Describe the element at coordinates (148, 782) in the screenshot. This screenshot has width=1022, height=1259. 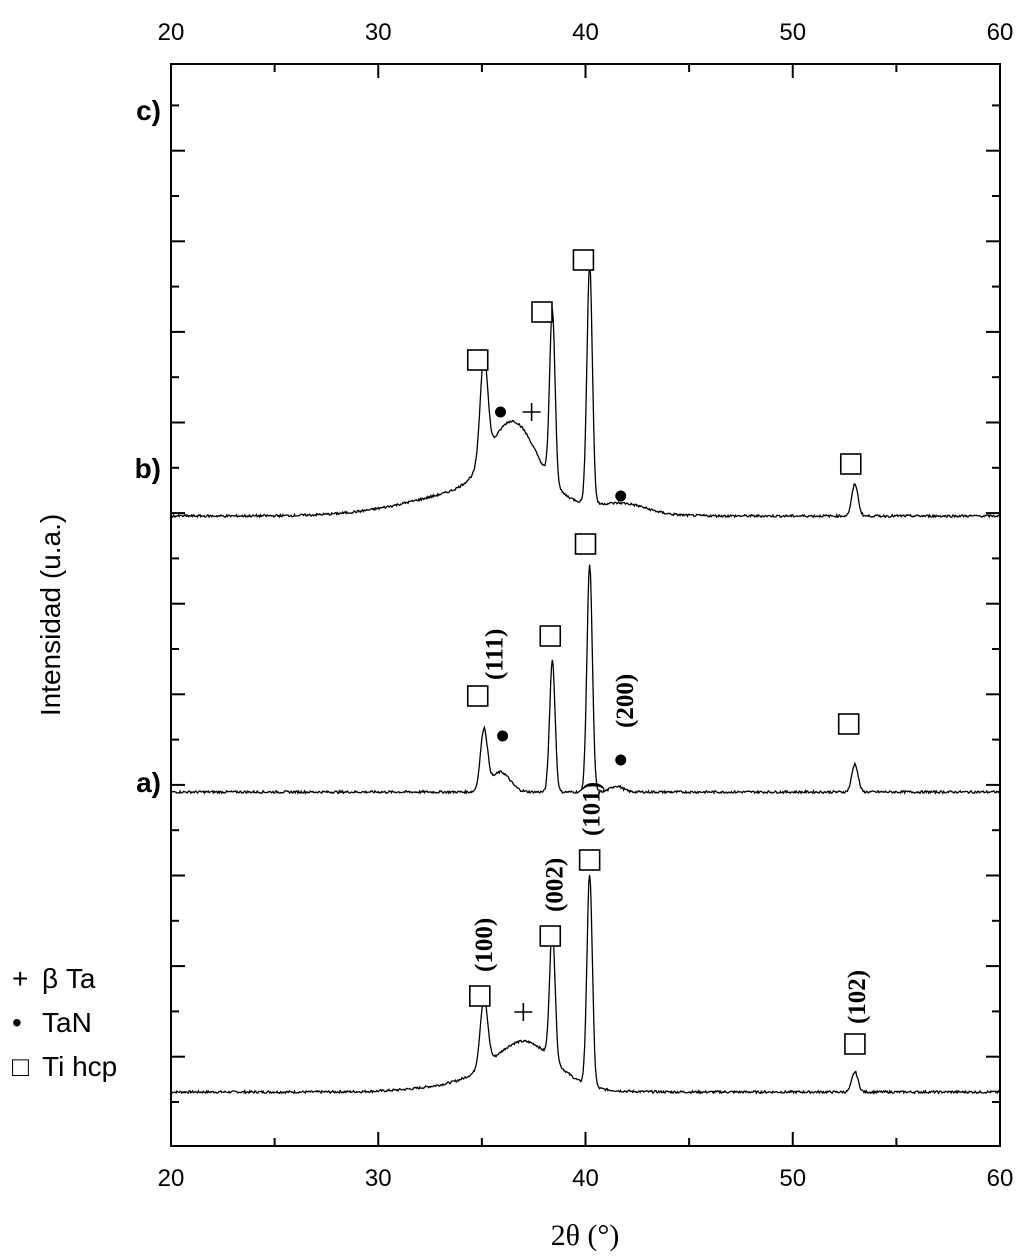
I see `panel-label: a)` at that location.